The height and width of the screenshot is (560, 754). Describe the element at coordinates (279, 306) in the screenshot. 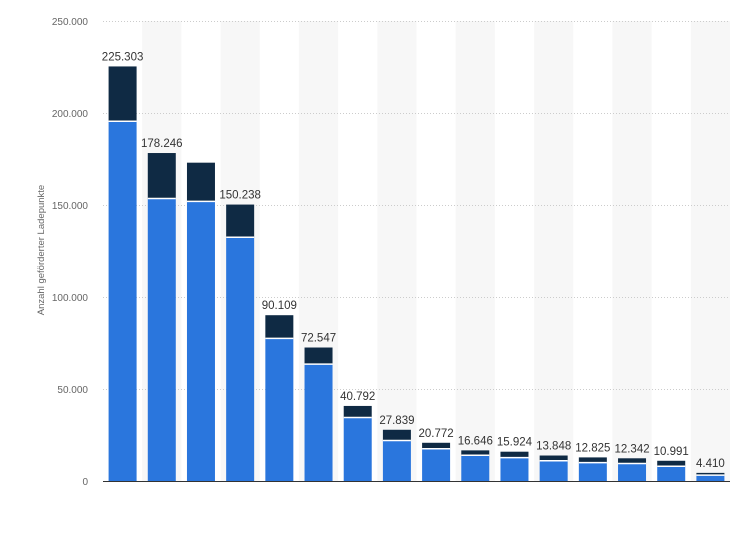

I see `data-label: 90.109` at that location.